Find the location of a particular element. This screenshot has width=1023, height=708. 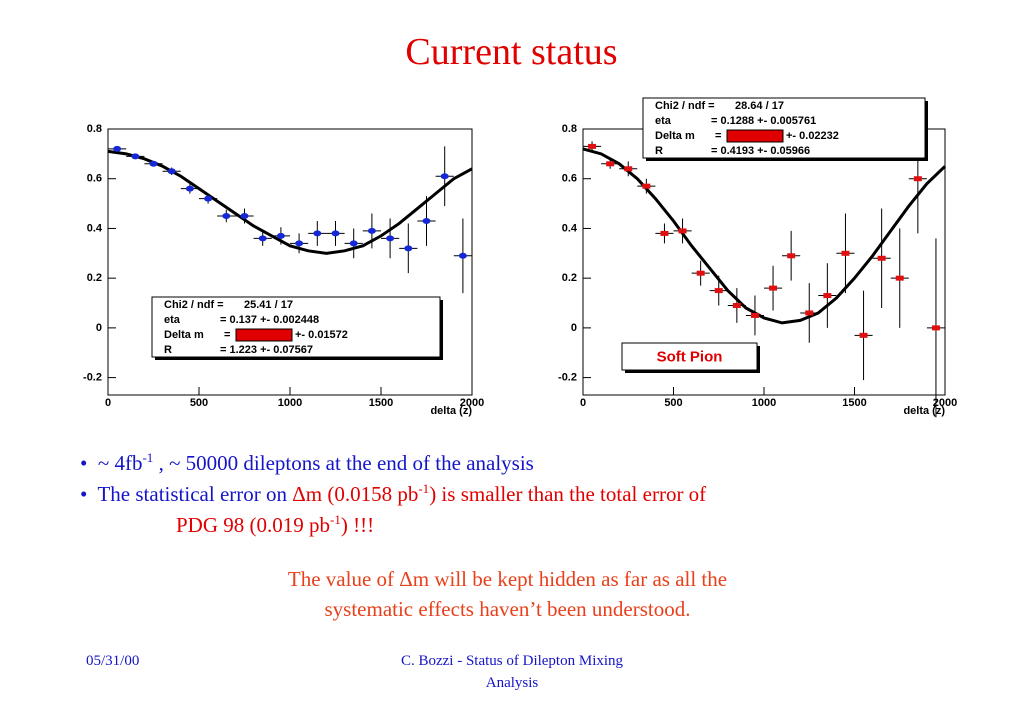

annotation: Soft Pion is located at coordinates (690, 356).